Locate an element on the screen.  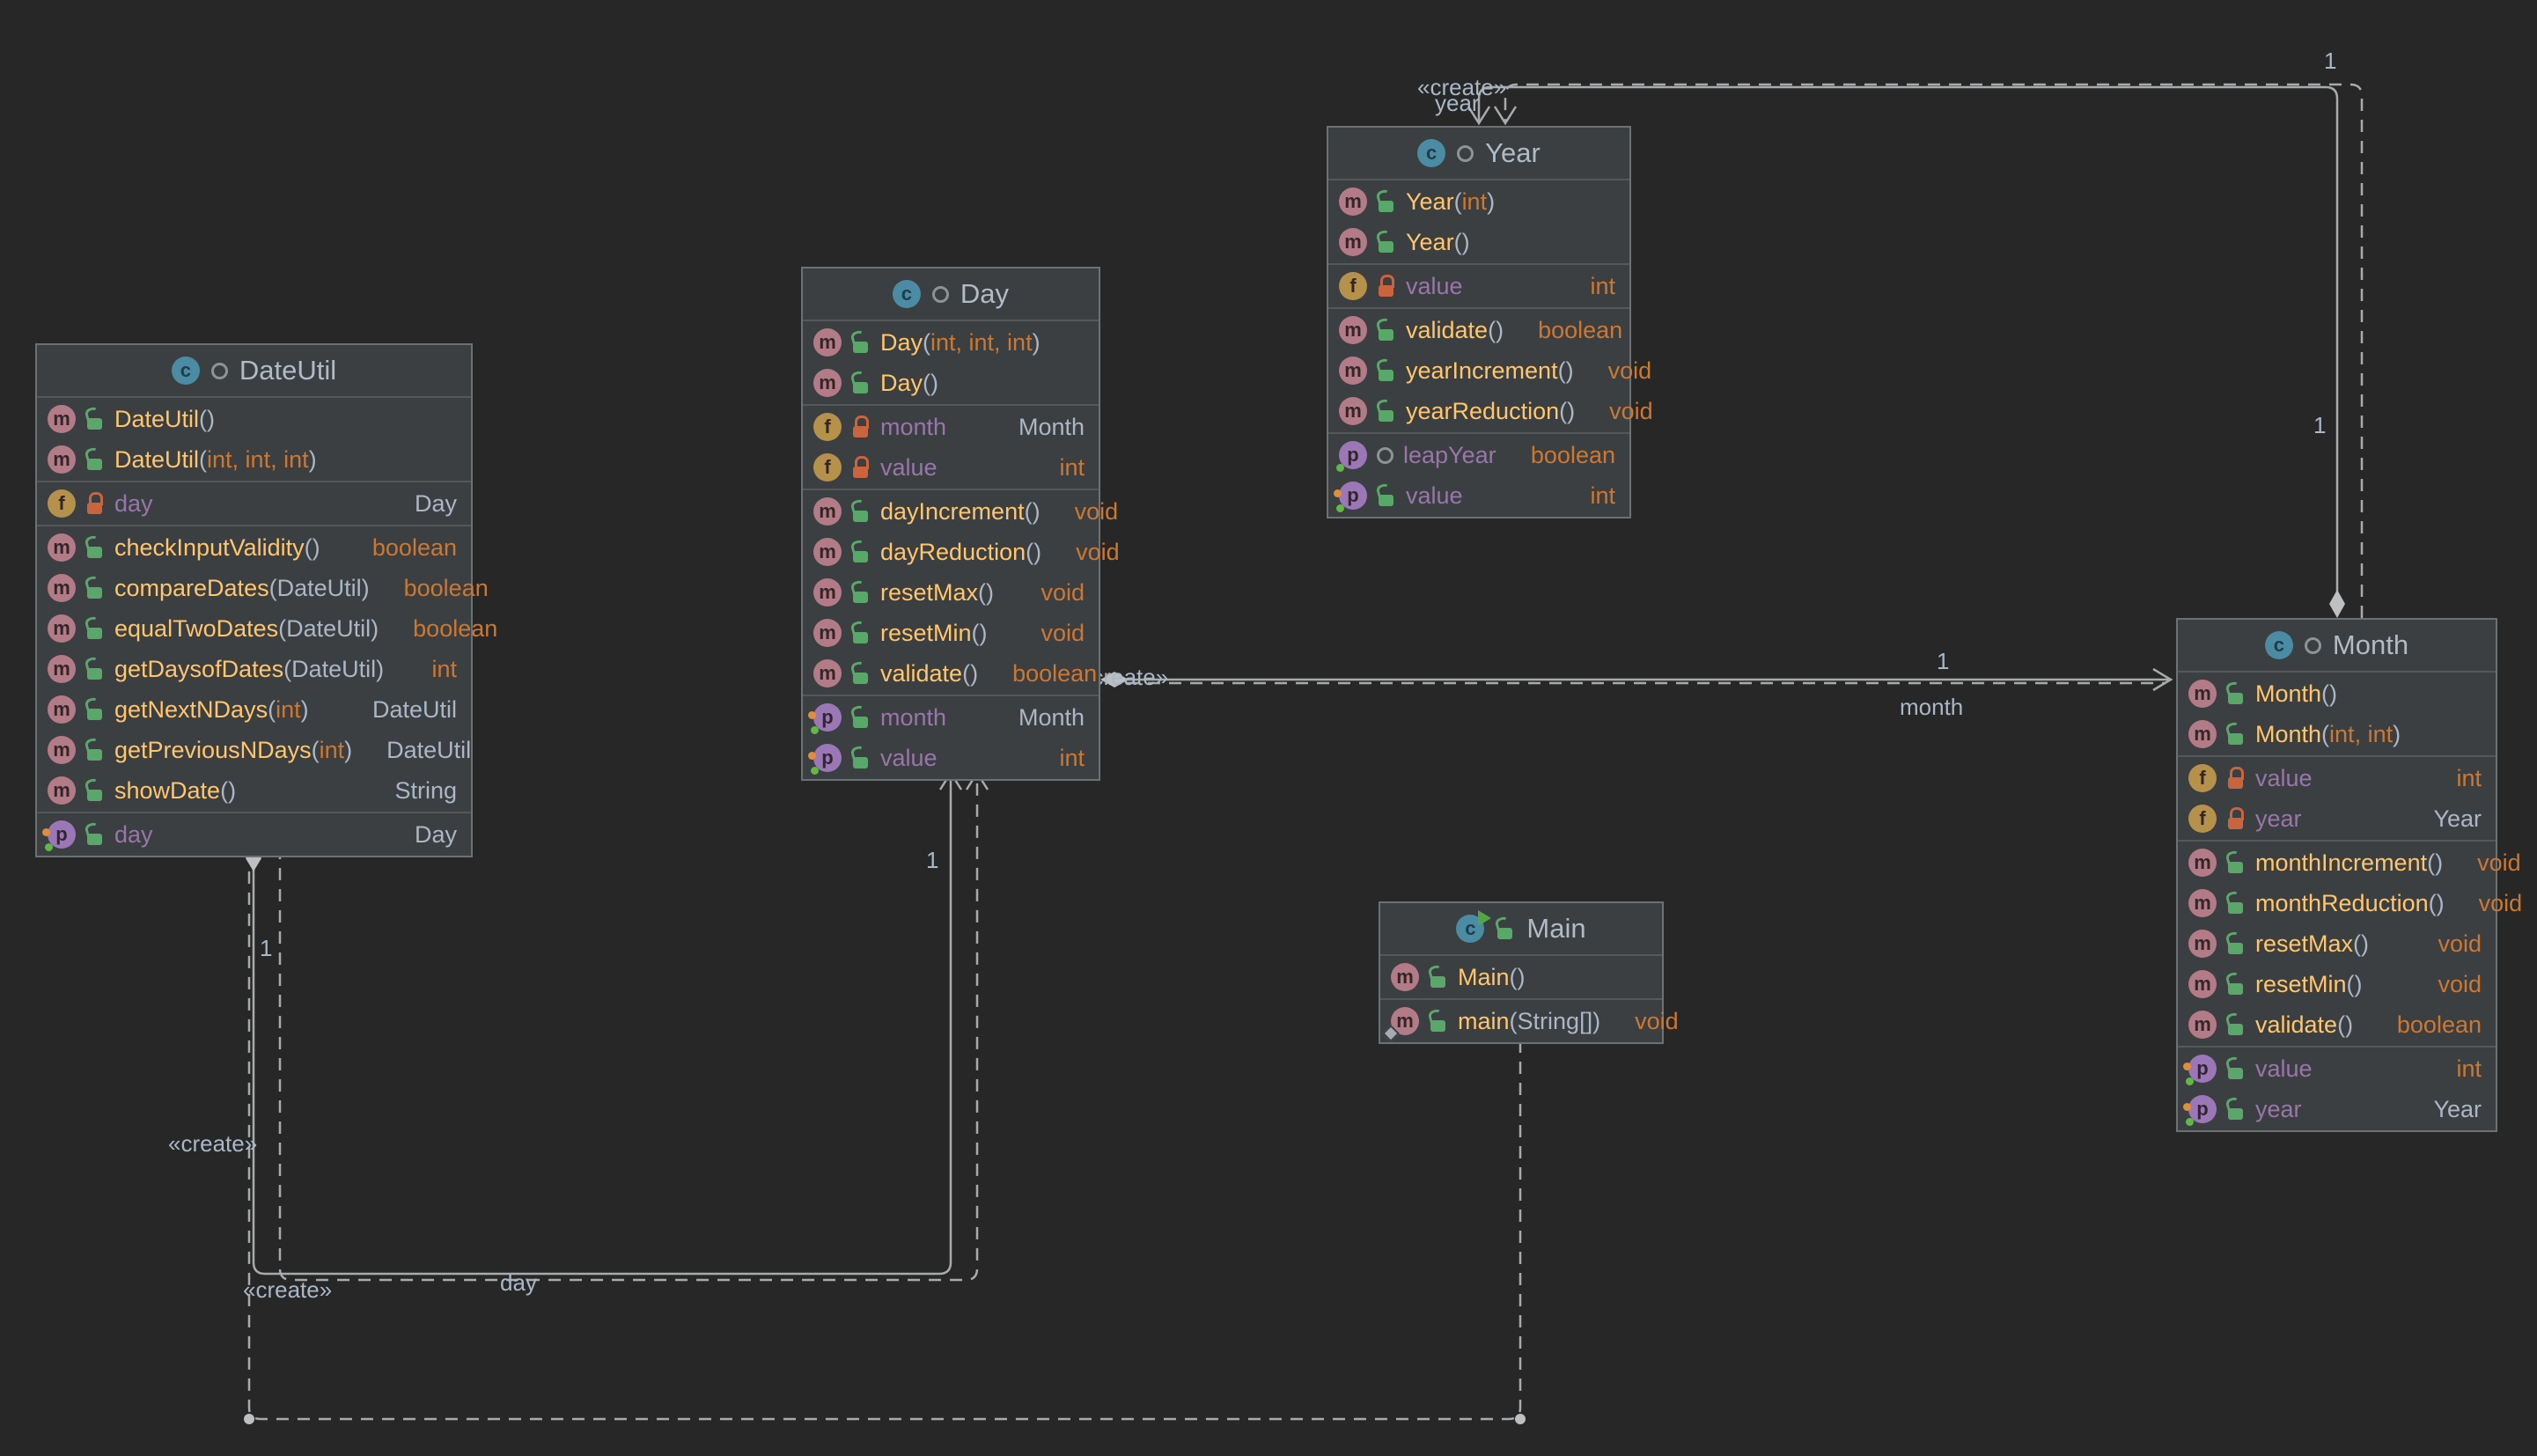
member-row: p leapYear boolean is located at coordinates (1478, 455).